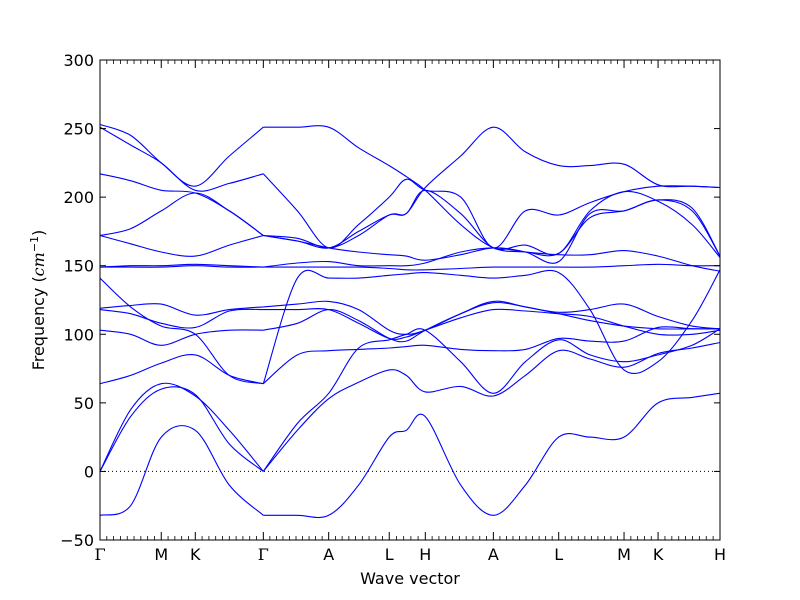 The width and height of the screenshot is (800, 600). I want to click on y-tick-label: 150, so click(78, 266).